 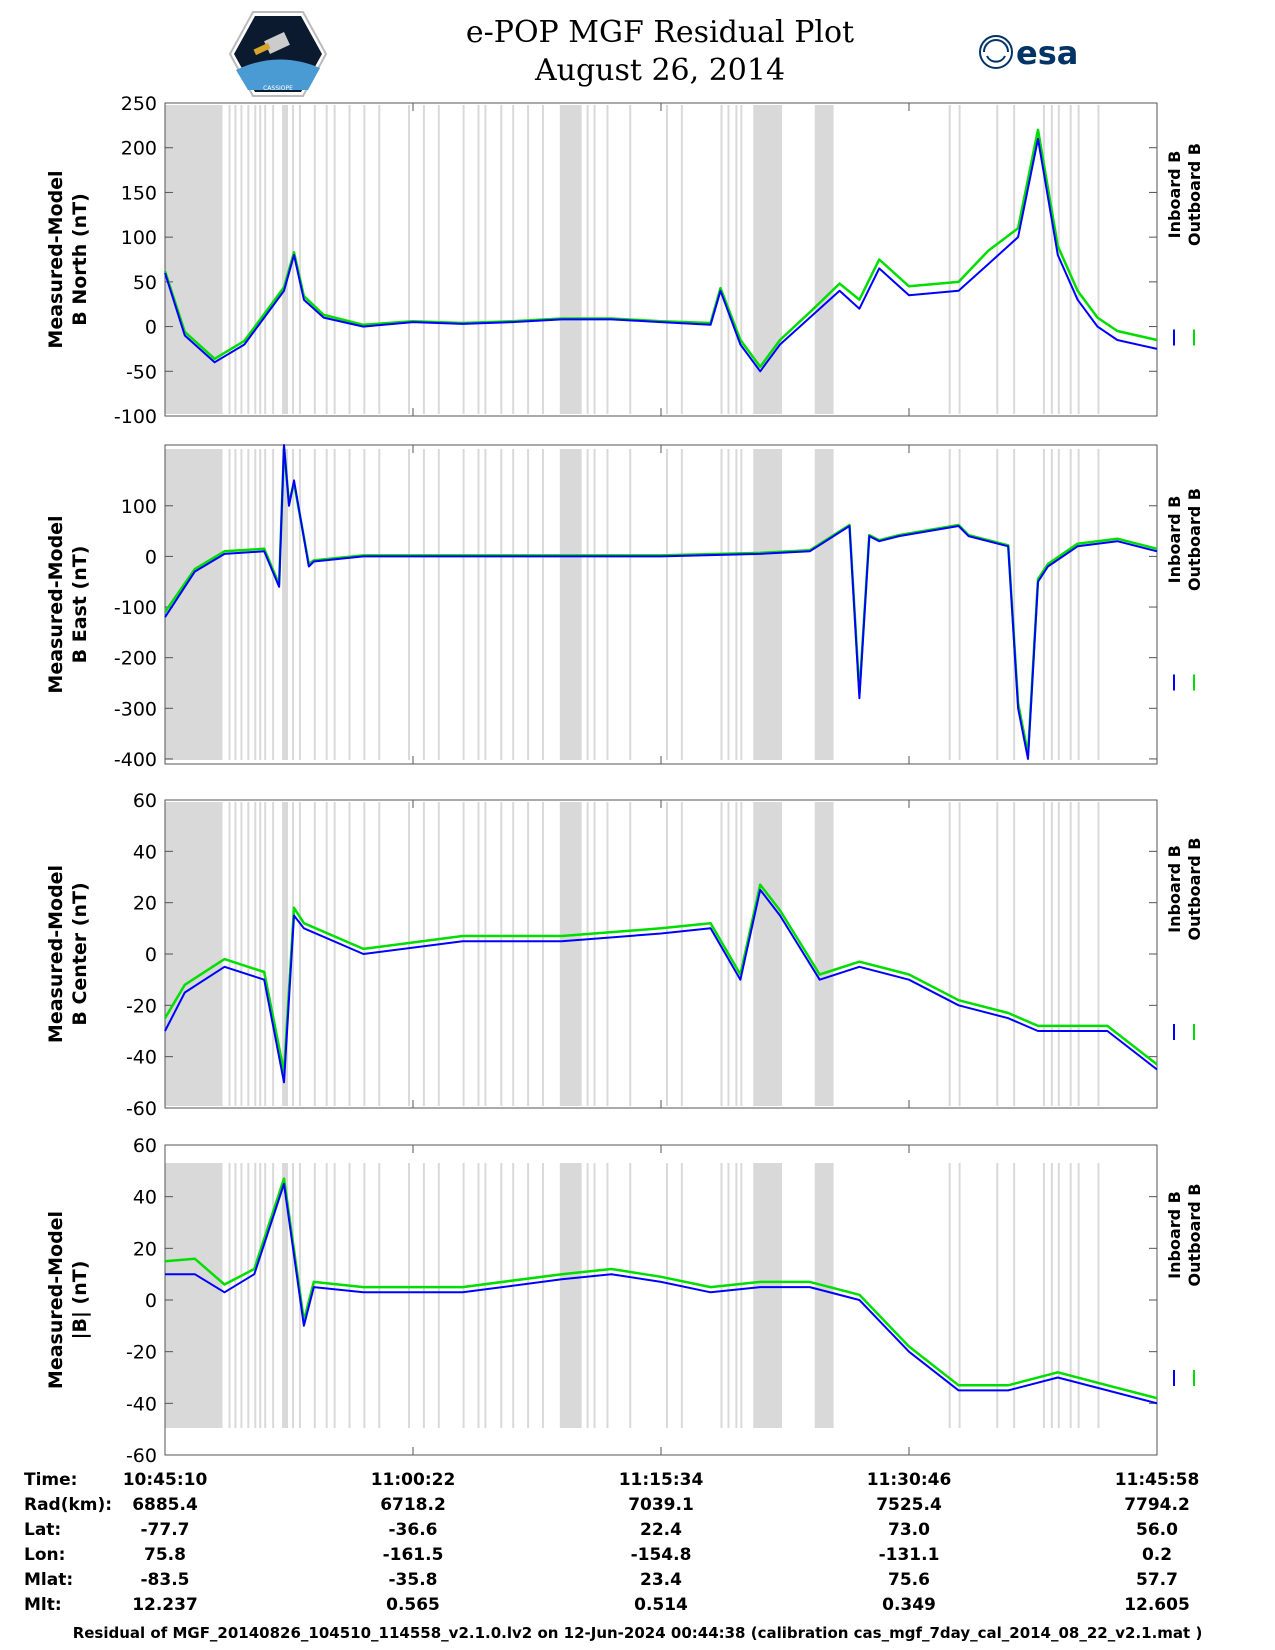 What do you see at coordinates (165, 1605) in the screenshot?
I see `ephemeris-value: 12.237` at bounding box center [165, 1605].